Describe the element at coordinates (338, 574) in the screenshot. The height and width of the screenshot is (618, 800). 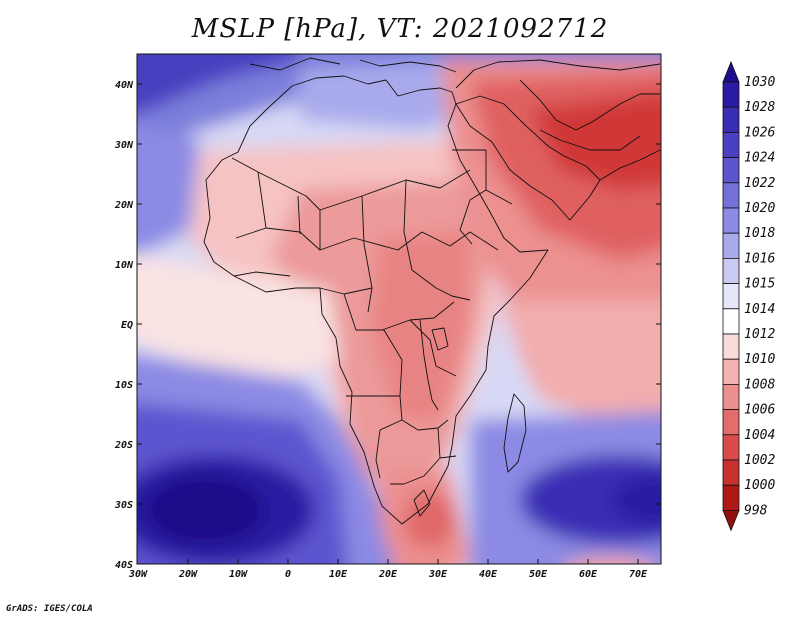
I see `lon-label: 10E` at that location.